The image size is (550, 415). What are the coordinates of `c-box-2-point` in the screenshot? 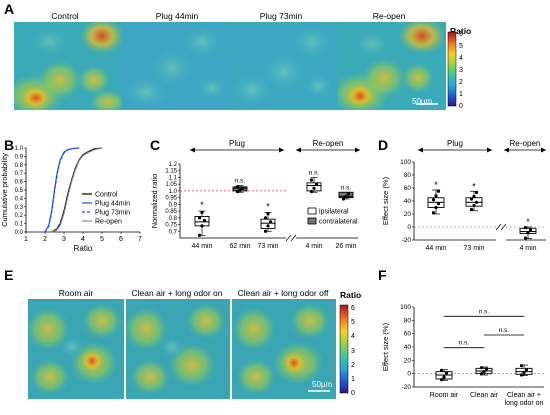 It's located at (270, 222).